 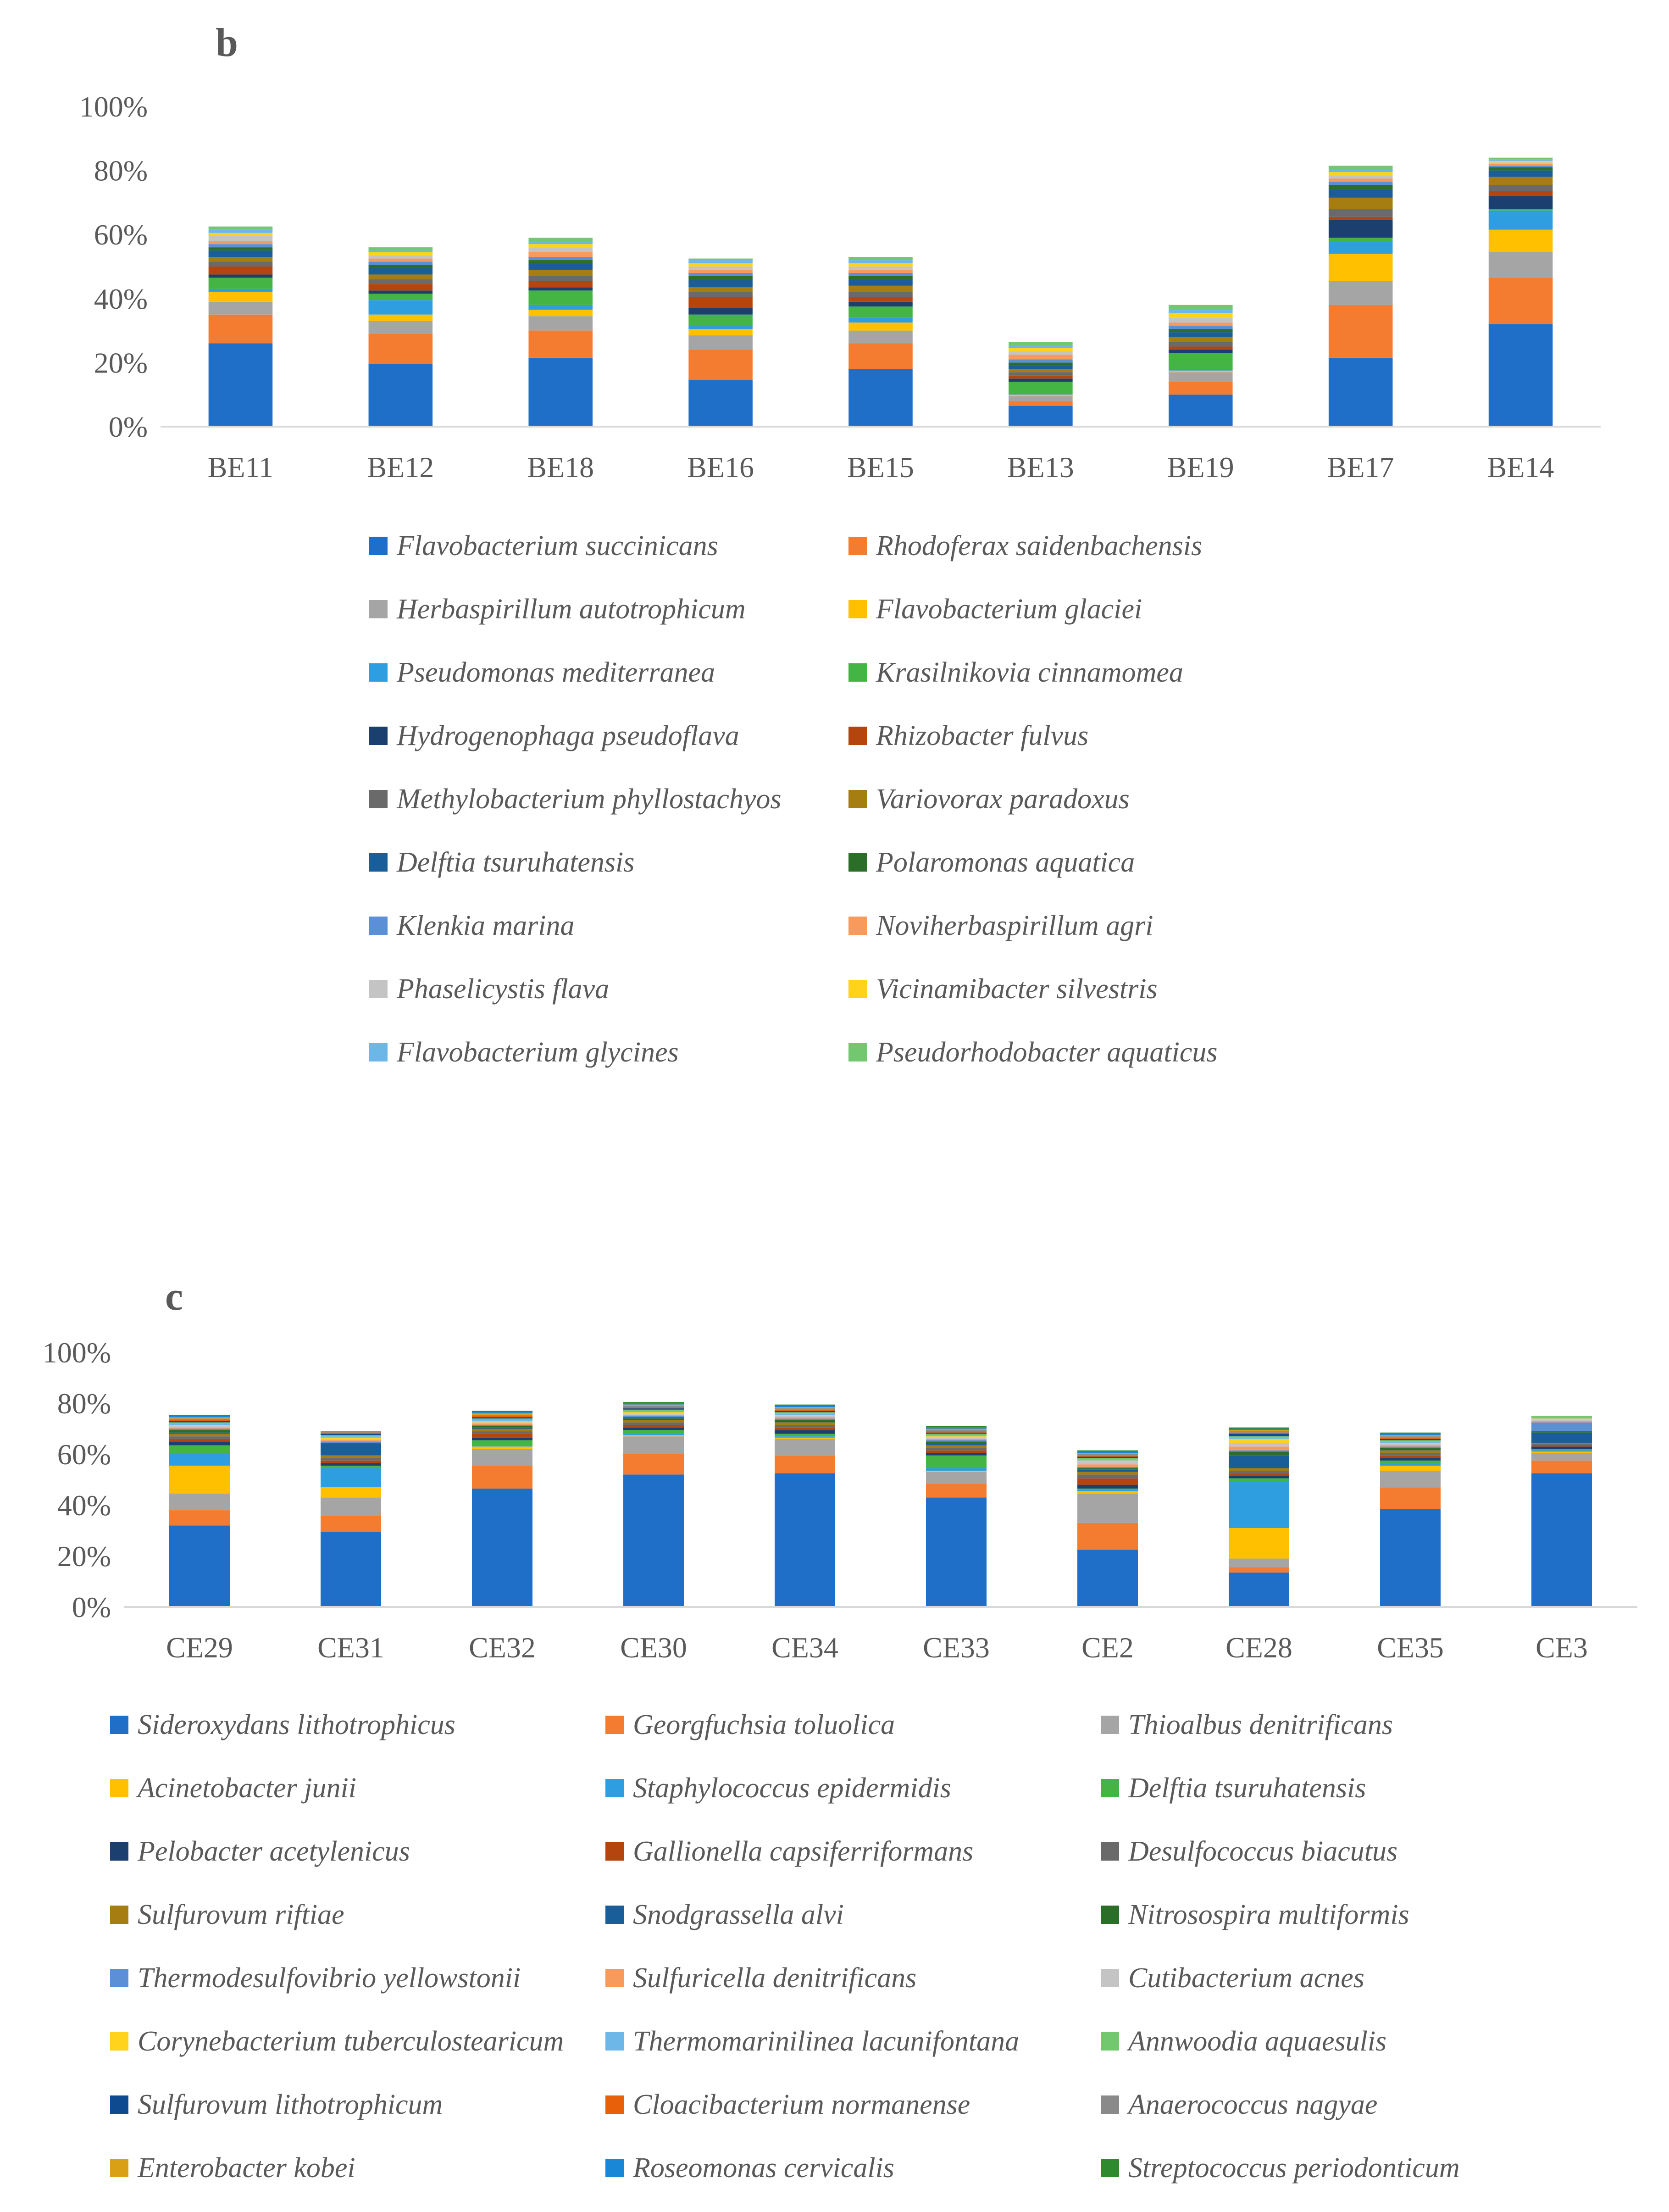 What do you see at coordinates (273, 1851) in the screenshot?
I see `legend-entry: Pelobacter acetylenicus` at bounding box center [273, 1851].